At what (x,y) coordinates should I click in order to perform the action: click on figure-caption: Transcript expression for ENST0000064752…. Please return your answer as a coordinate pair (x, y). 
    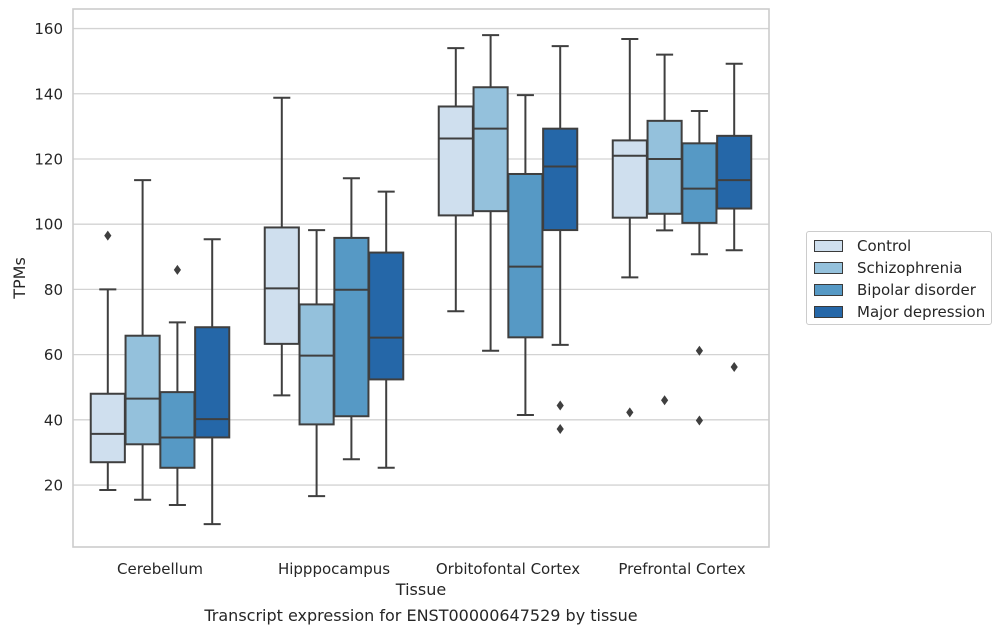
    Looking at the image, I should click on (421, 615).